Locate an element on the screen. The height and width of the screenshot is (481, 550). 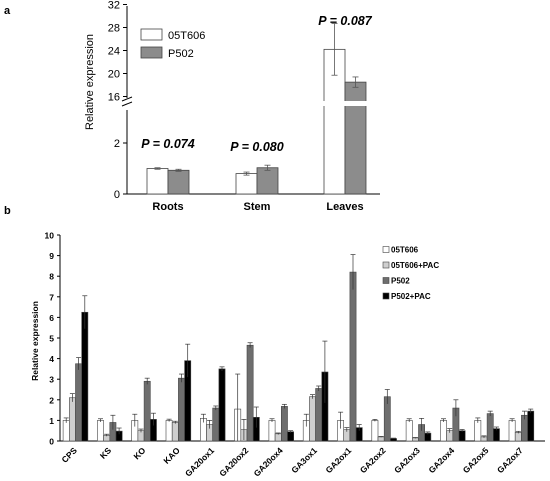
panel-a-p-values: P = 0.074 P = 0.080 P = 0.087 is located at coordinates (256, 84).